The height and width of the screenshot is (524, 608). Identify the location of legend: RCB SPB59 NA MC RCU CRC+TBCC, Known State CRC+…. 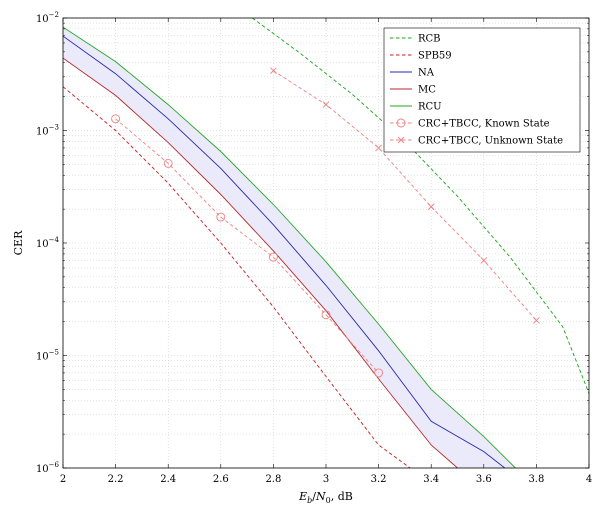
(482, 90).